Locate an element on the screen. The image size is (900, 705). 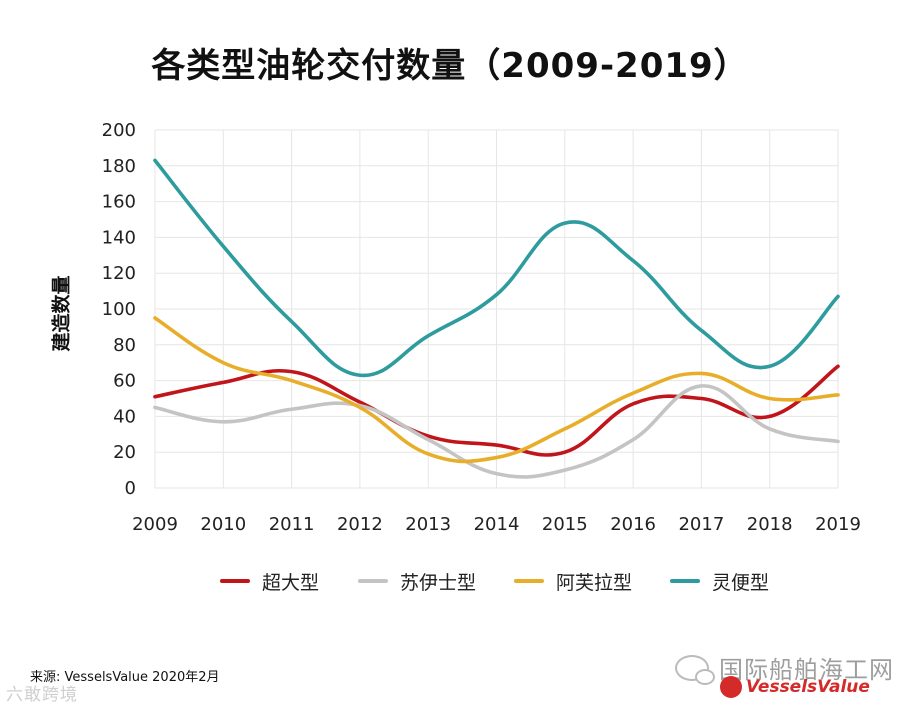
legend-swatch-vlcc is located at coordinates (235, 581).